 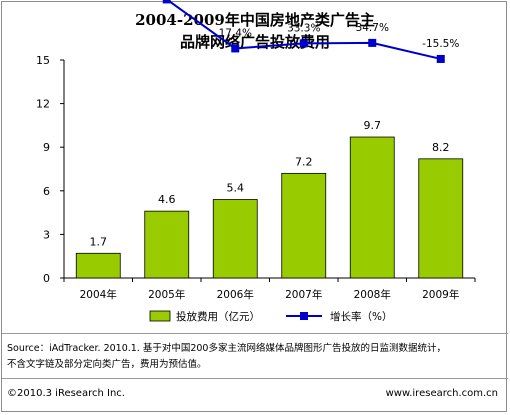 I want to click on y-tick-label: 3, so click(x=46, y=234).